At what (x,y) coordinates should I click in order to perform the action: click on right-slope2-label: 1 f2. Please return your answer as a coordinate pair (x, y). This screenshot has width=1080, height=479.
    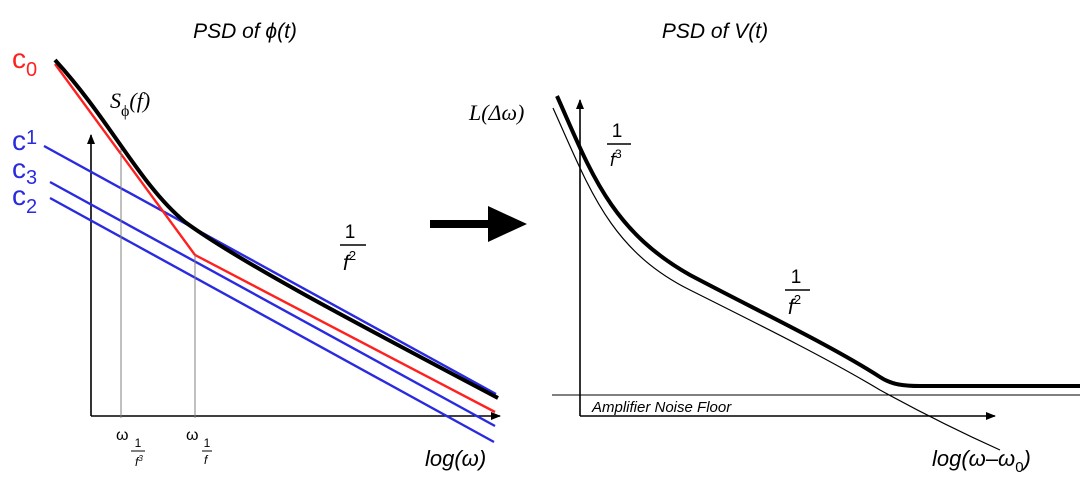
    Looking at the image, I should click on (797, 293).